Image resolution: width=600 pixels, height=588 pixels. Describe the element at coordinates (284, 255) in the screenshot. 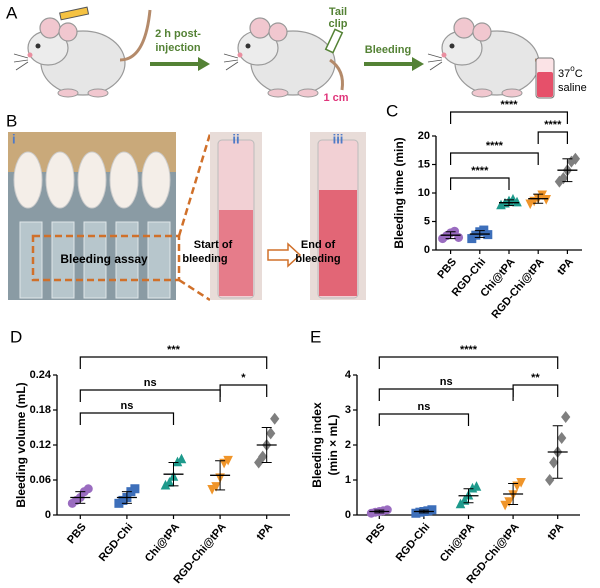

I see `arrow` at that location.